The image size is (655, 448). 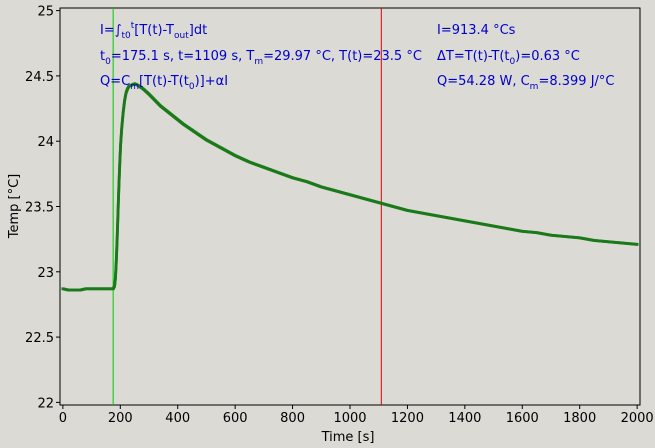 I want to click on x-axis-ticks: 0 200 400 600 800 1000 1200 1400 1600 1800 2000, so click(x=356, y=415).